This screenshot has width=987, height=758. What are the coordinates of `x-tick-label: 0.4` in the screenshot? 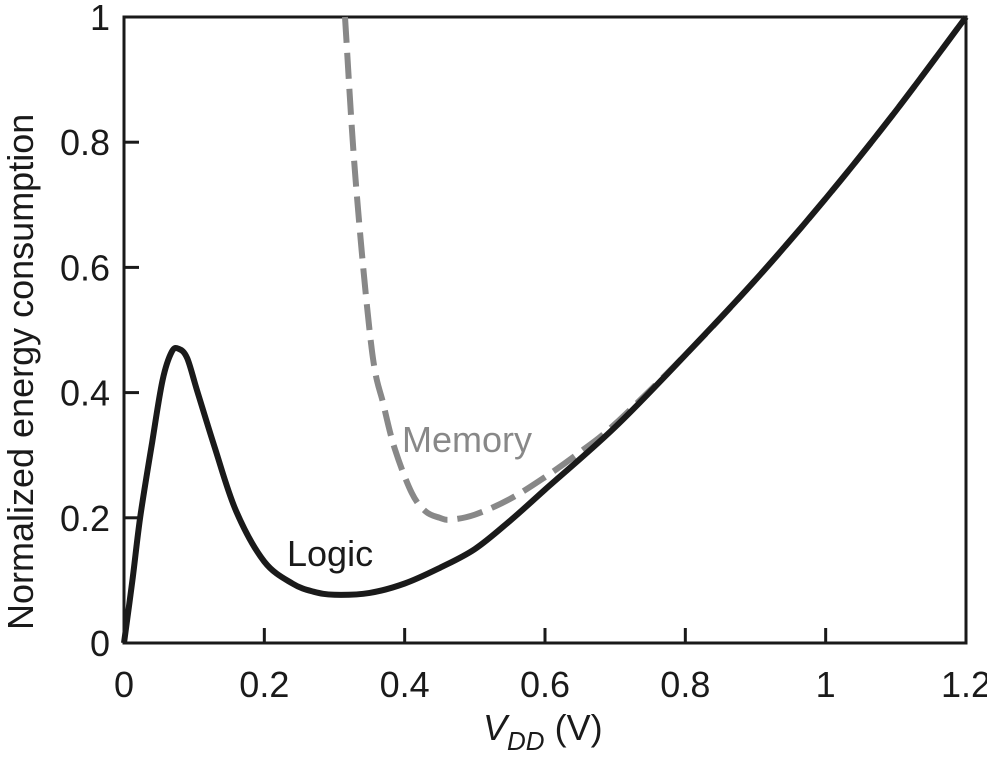 It's located at (405, 684).